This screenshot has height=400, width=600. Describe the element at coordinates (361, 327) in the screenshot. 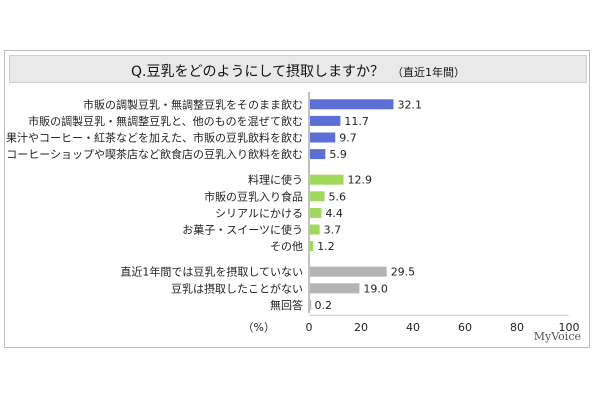

I see `x-tick-label: 20` at that location.